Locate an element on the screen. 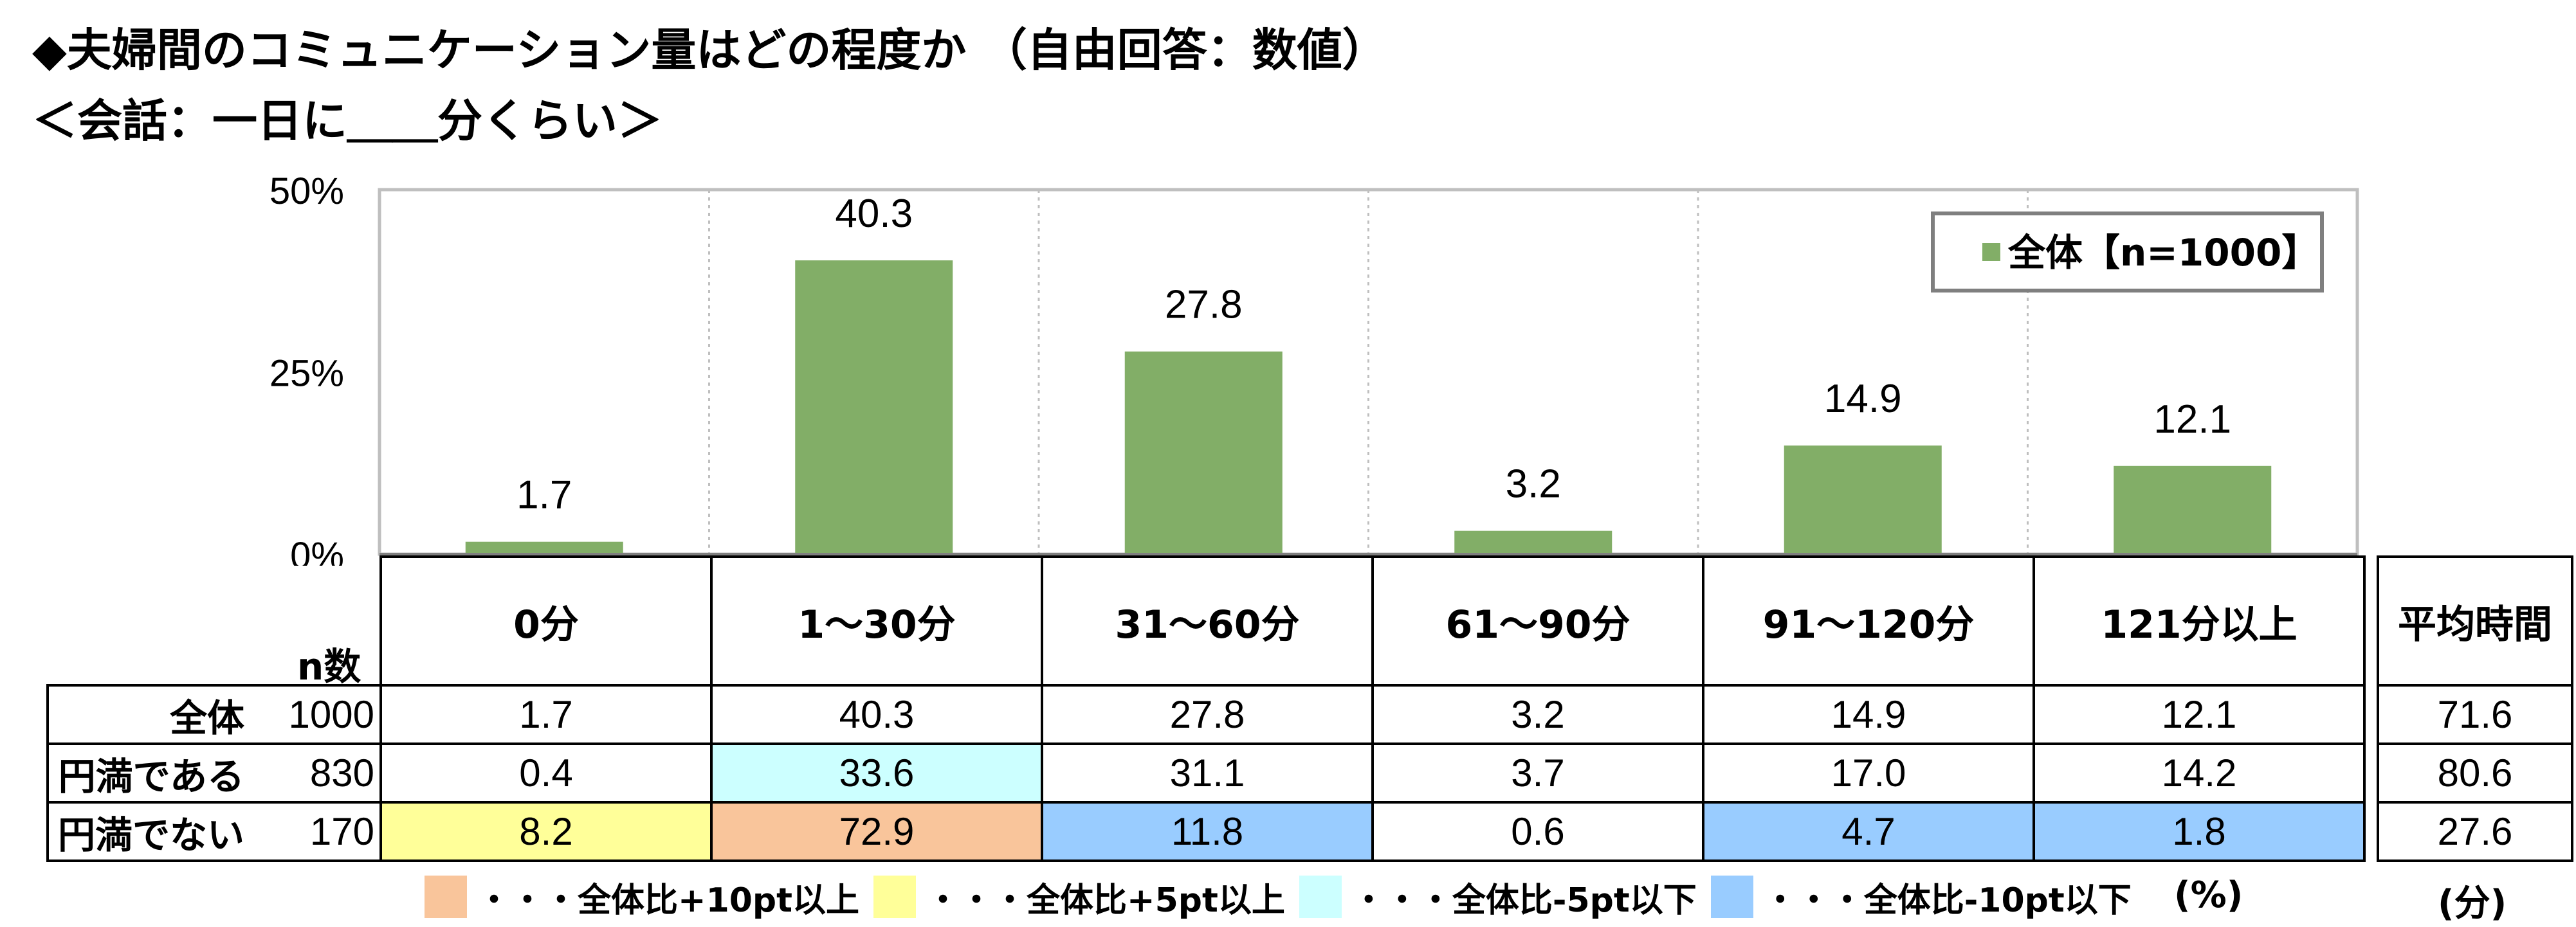 This screenshot has height=927, width=2576. column-header: 0分 is located at coordinates (546, 621).